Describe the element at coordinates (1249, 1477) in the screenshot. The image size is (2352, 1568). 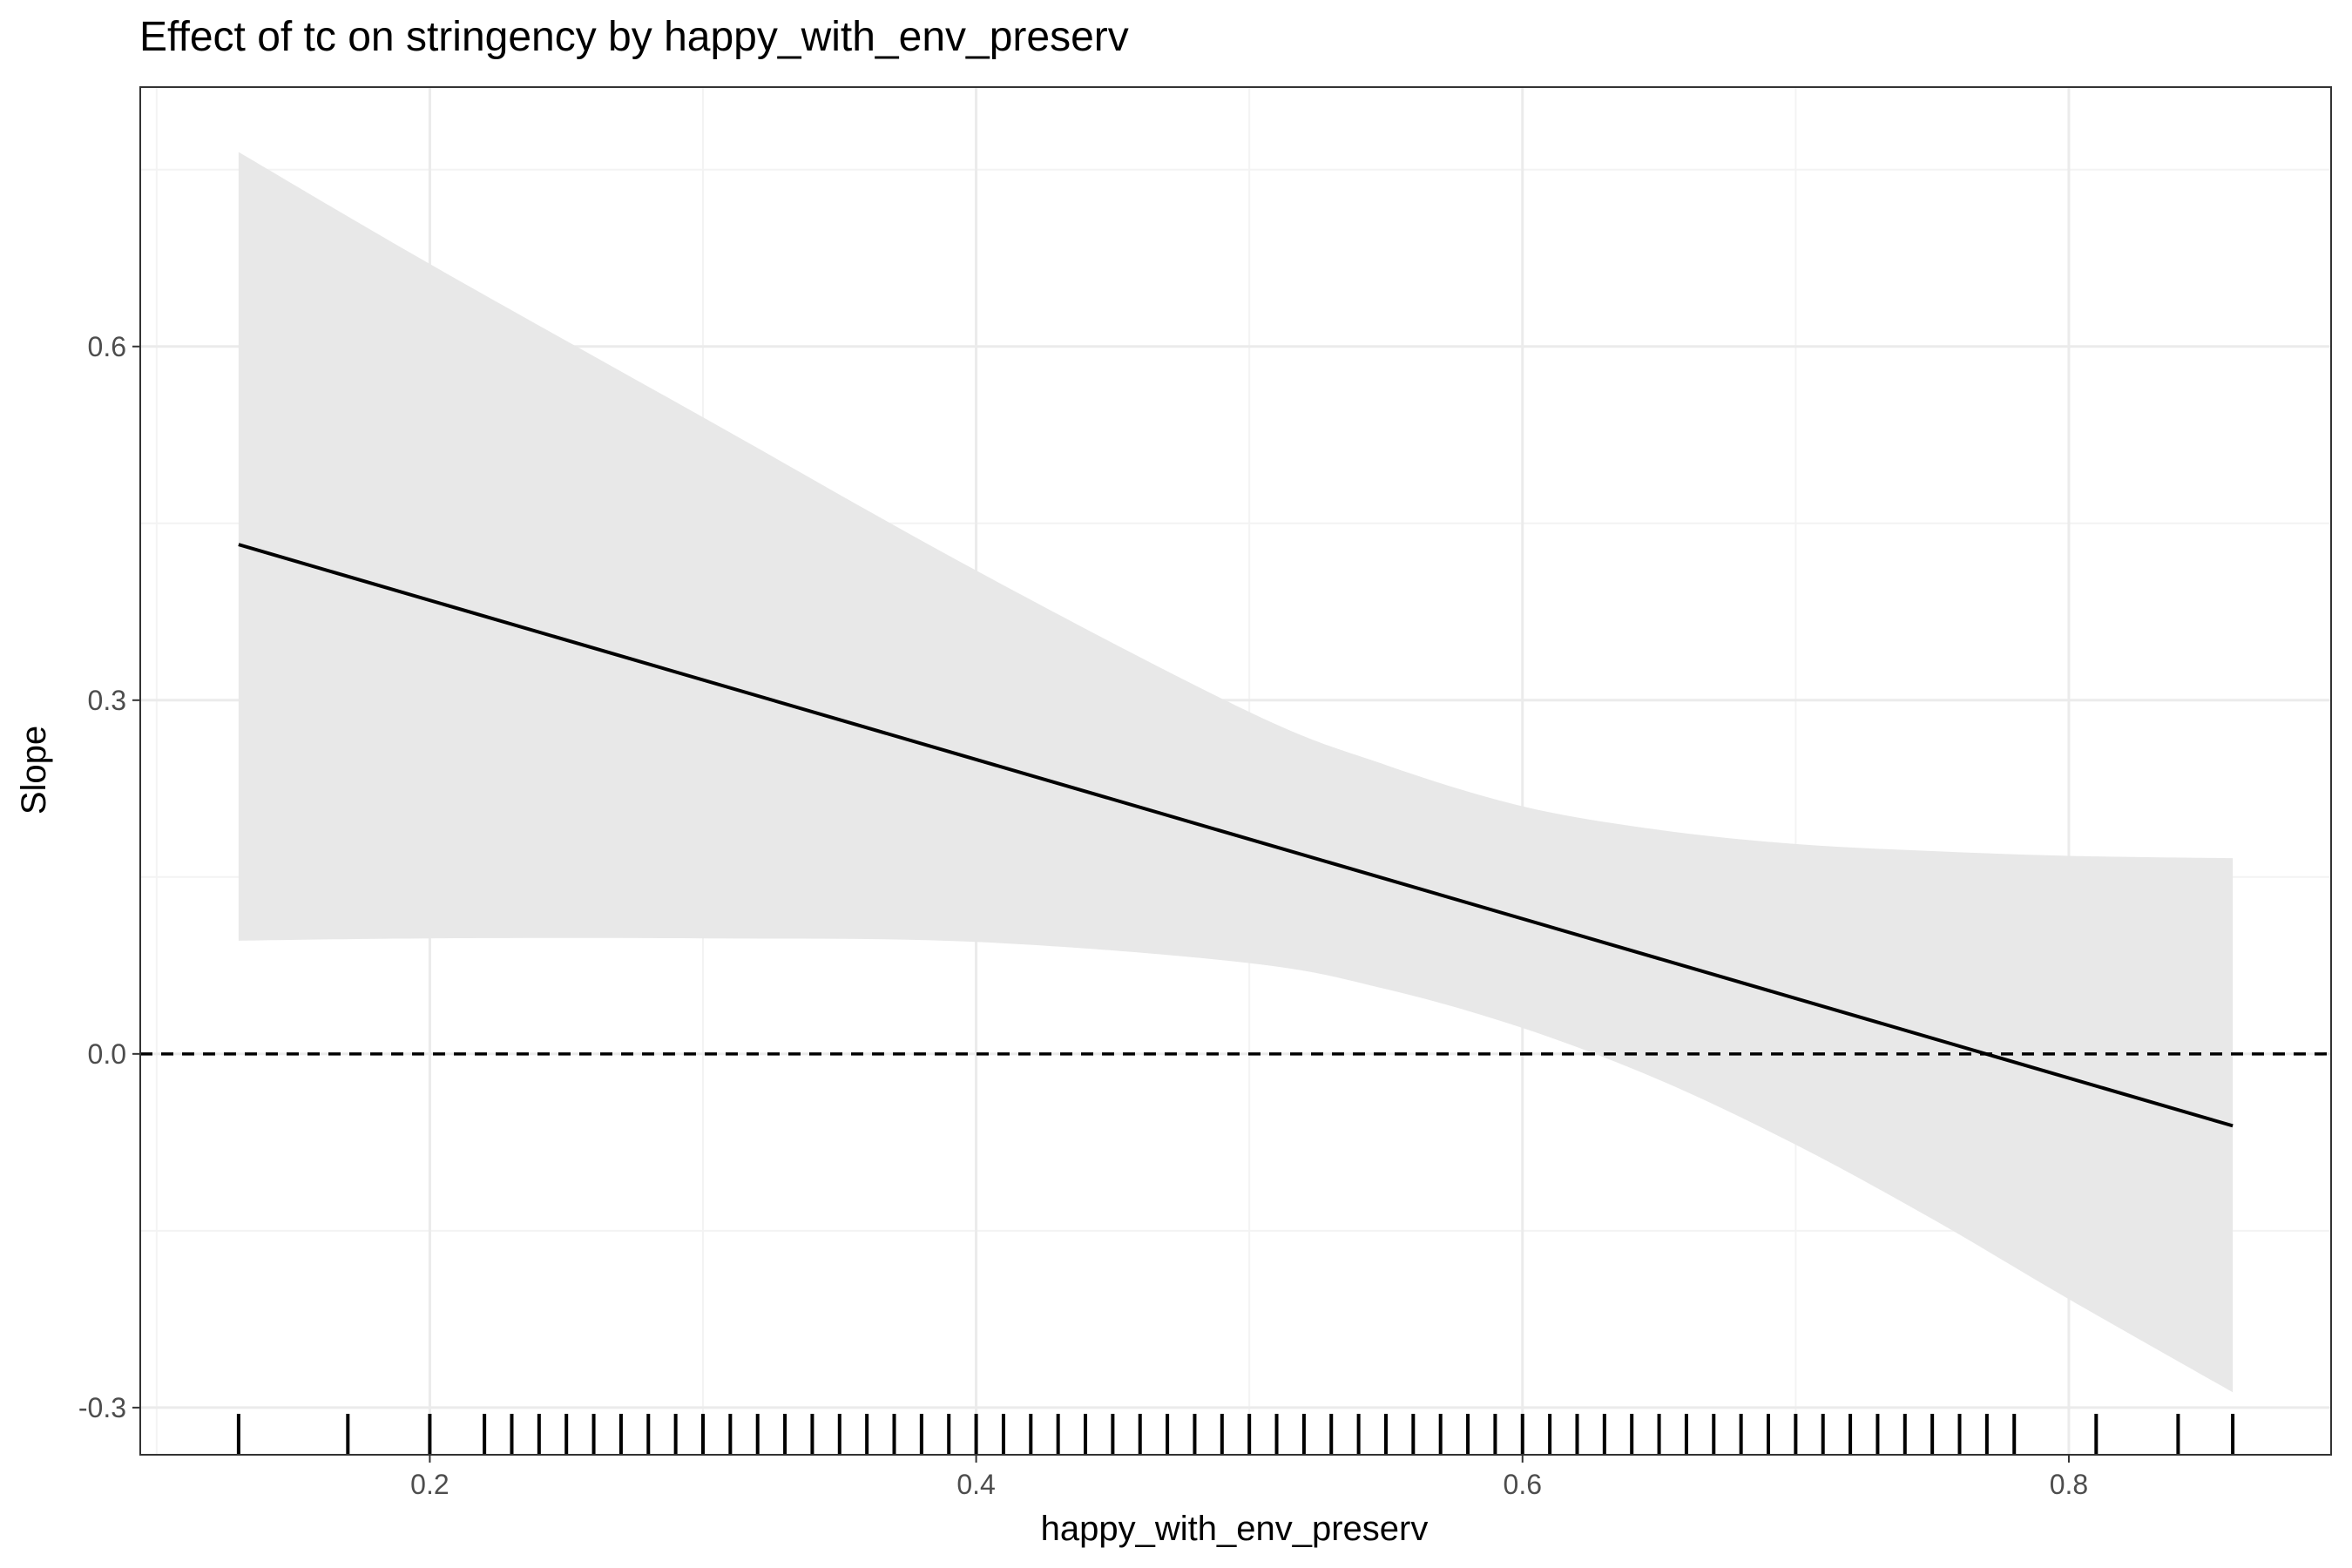
I see `x-axis: 0.2 0.4 0.6 0.8` at that location.